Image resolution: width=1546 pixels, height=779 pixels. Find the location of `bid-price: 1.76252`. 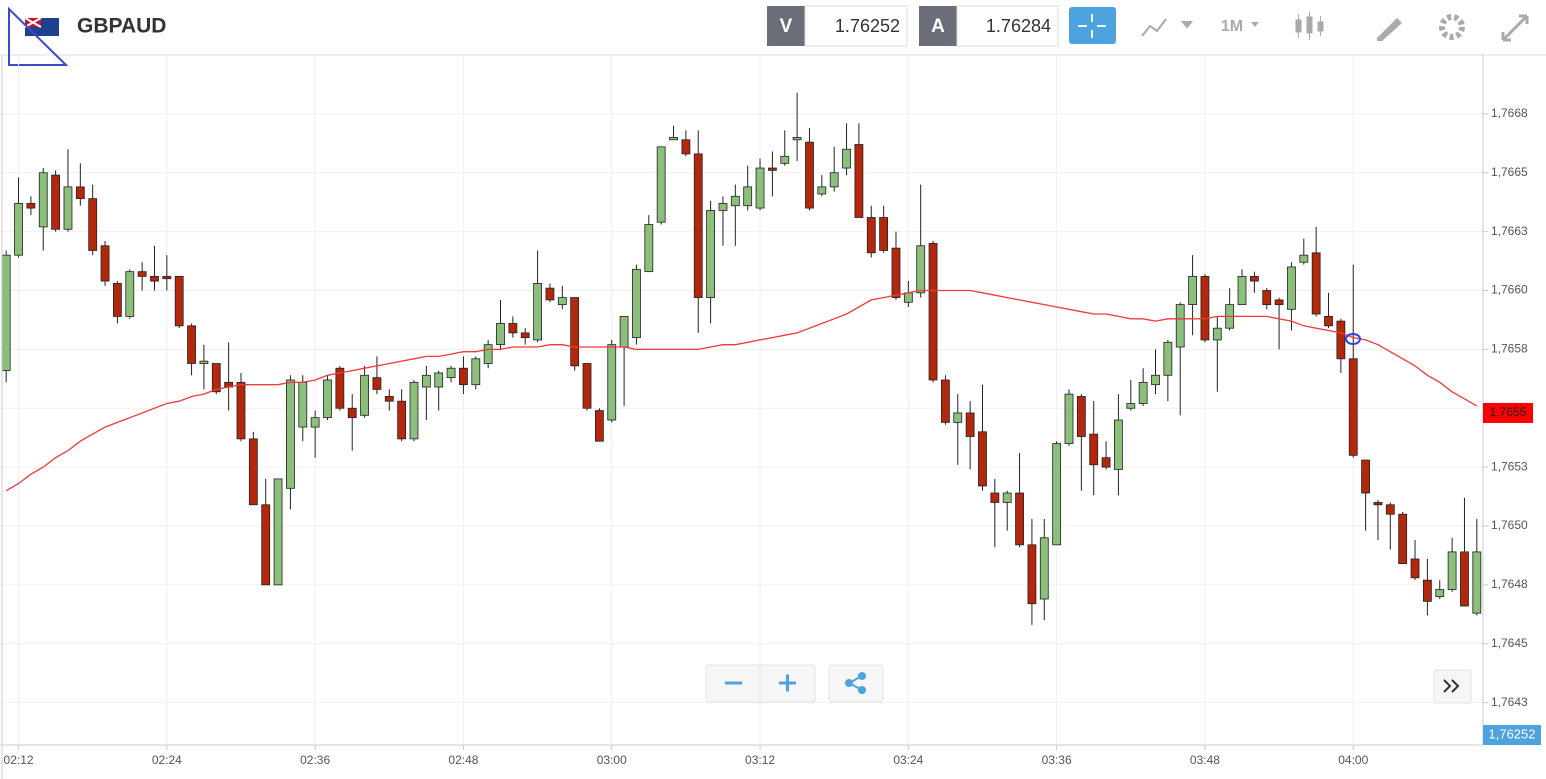

bid-price: 1.76252 is located at coordinates (867, 26).